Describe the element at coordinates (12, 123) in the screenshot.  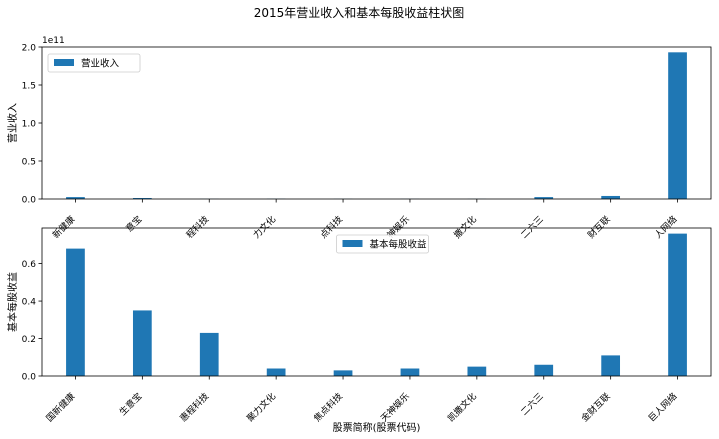
I see `y-axis-label: 营业收入` at that location.